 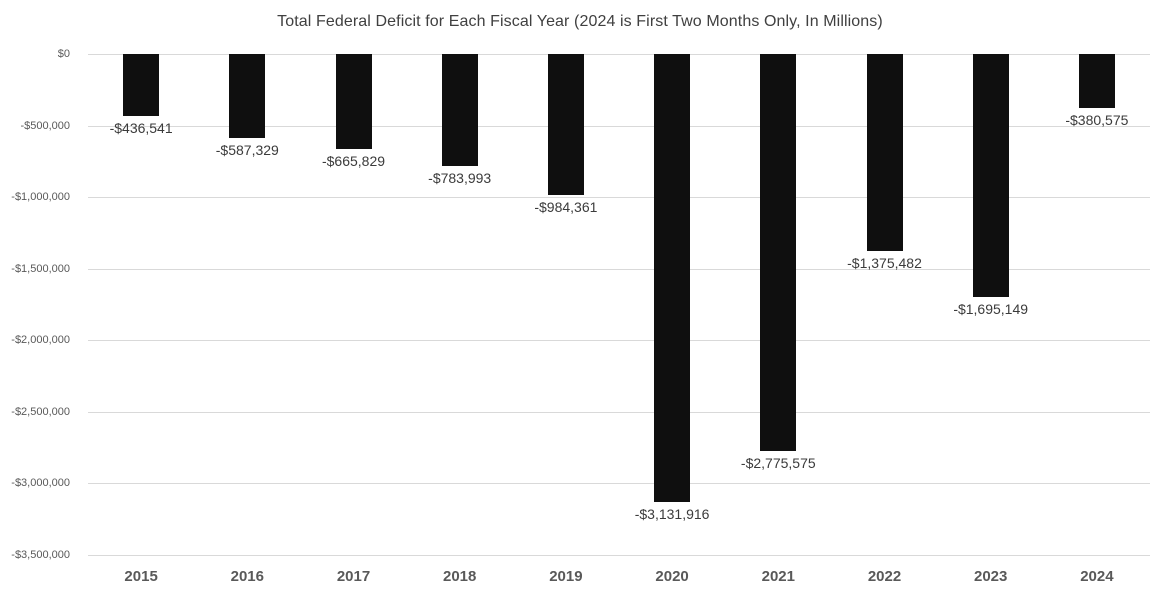 What do you see at coordinates (40, 197) in the screenshot?
I see `y-axis-tick-label: -$1,000,000` at bounding box center [40, 197].